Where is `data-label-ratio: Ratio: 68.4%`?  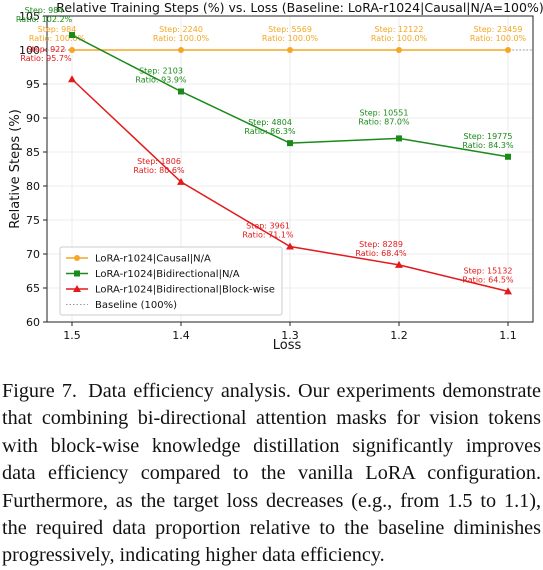 data-label-ratio: Ratio: 68.4% is located at coordinates (381, 253).